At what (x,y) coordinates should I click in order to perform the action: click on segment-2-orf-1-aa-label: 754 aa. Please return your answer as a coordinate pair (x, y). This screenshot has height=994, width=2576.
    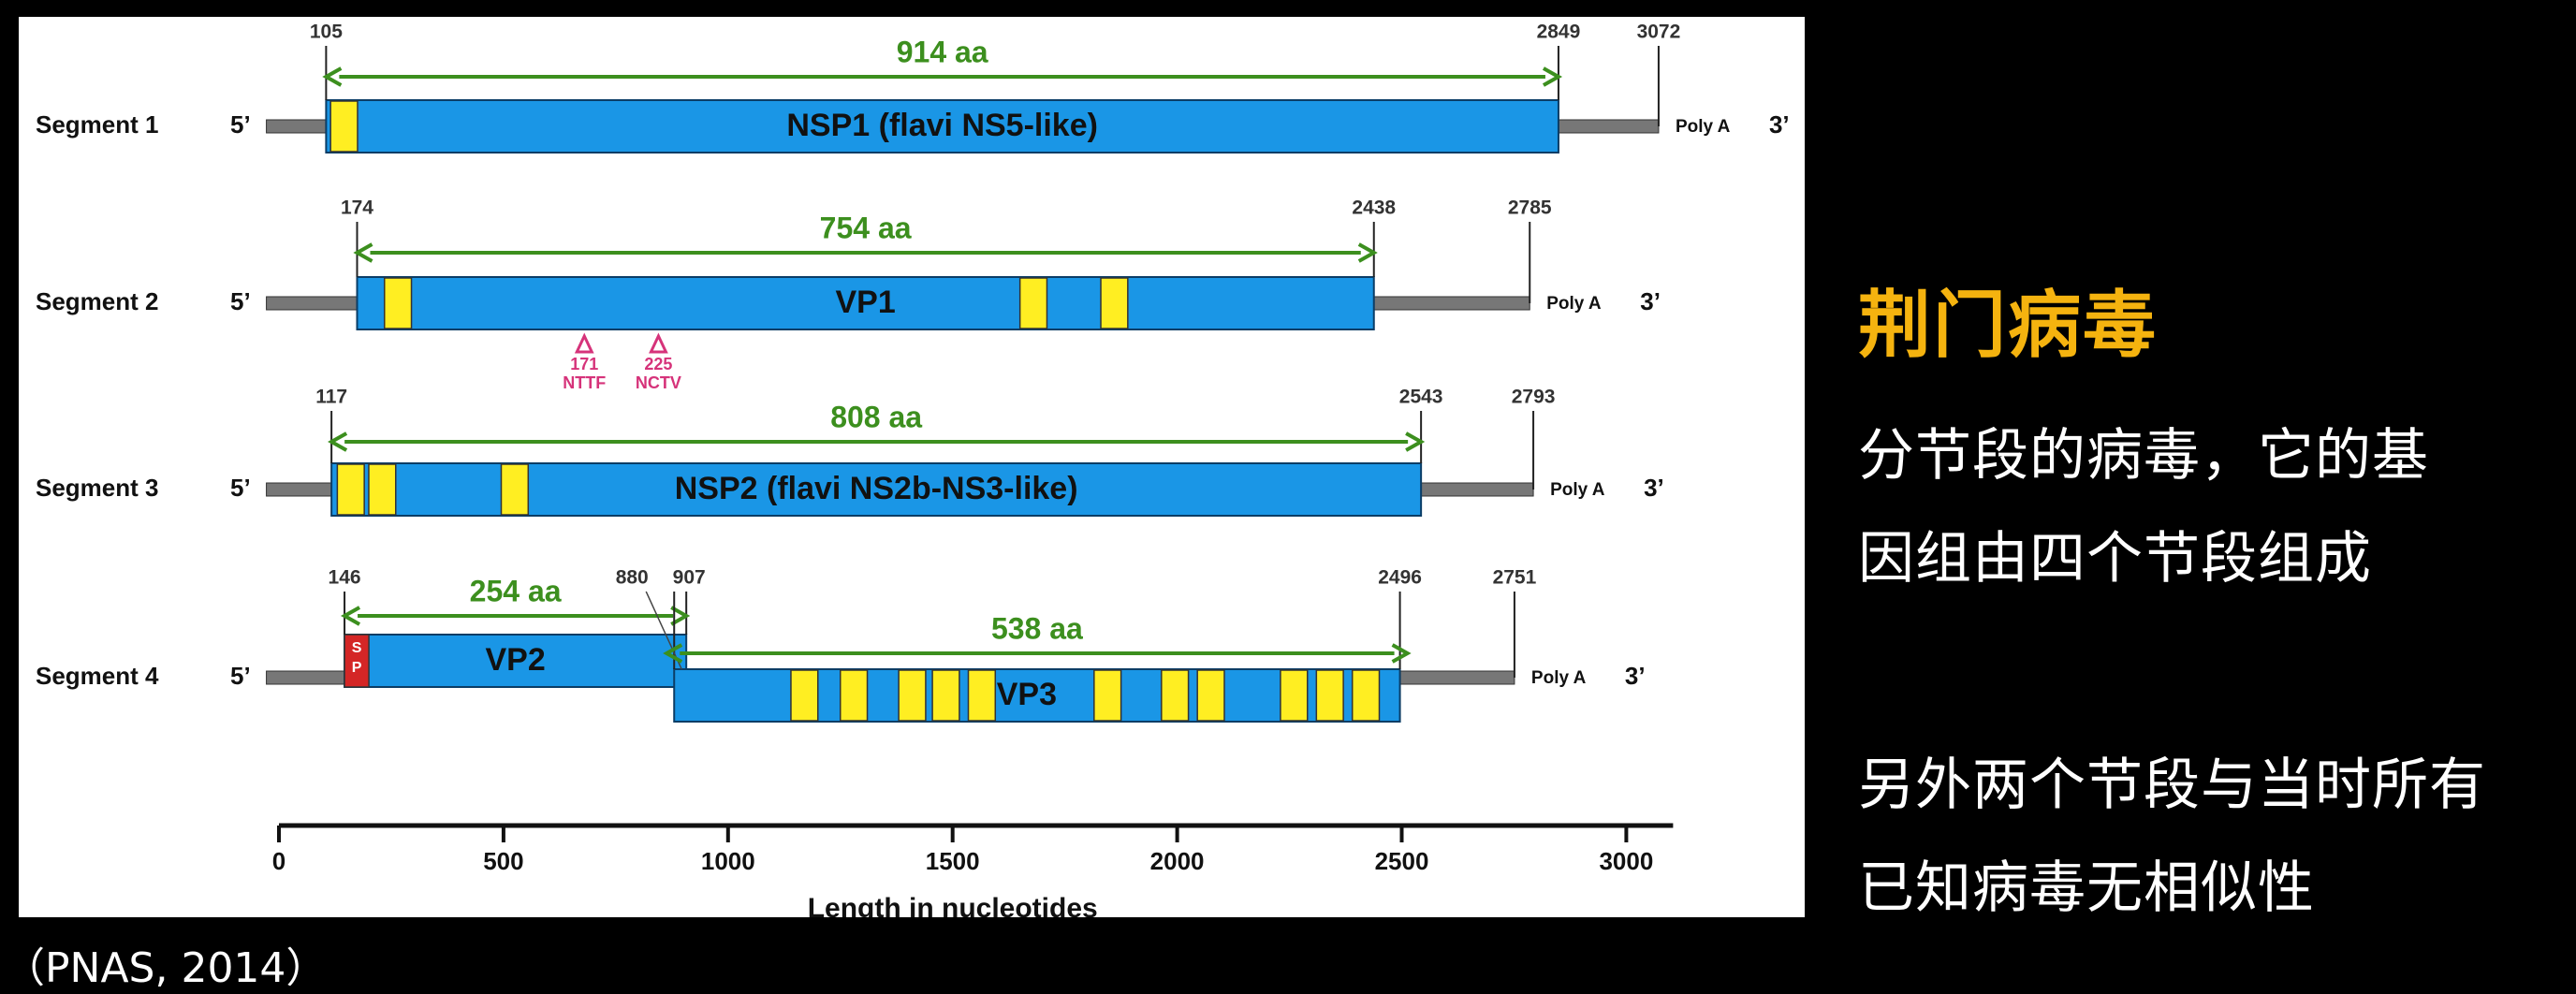
    Looking at the image, I should click on (866, 227).